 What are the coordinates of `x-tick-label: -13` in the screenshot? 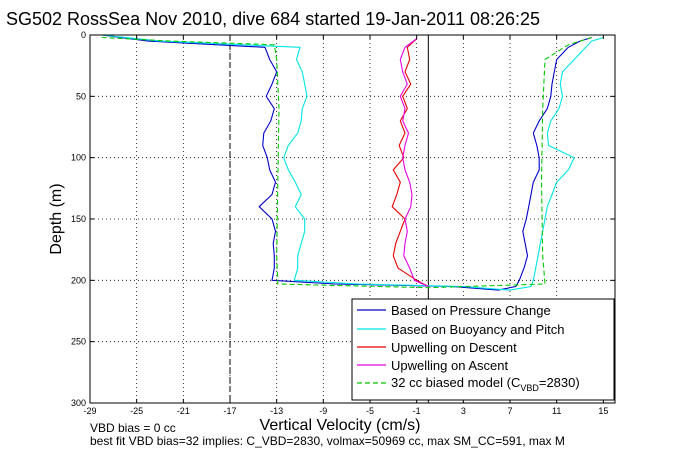 It's located at (276, 411).